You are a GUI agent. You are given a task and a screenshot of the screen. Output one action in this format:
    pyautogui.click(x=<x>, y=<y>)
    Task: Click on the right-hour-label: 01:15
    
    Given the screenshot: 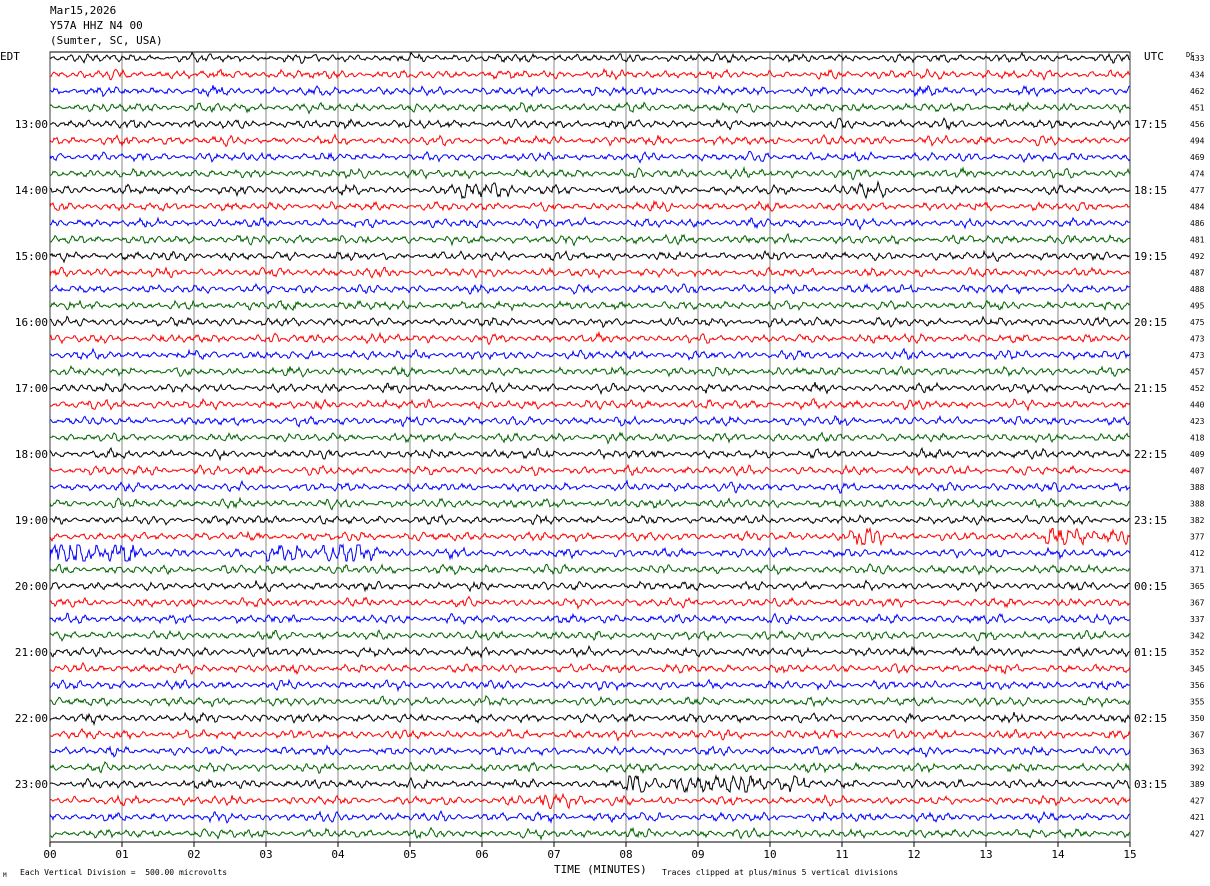 What is the action you would take?
    pyautogui.click(x=1150, y=652)
    